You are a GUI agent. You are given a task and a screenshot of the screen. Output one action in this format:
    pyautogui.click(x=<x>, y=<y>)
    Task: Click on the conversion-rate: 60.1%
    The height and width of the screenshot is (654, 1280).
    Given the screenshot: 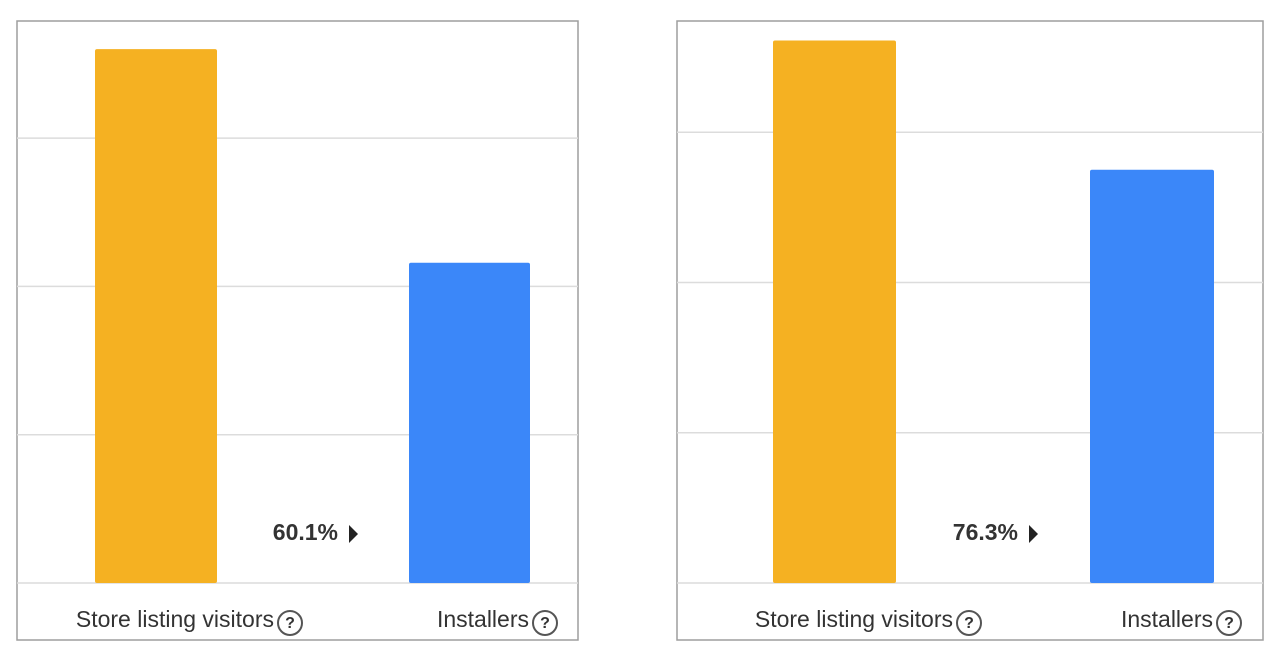 What is the action you would take?
    pyautogui.click(x=305, y=532)
    